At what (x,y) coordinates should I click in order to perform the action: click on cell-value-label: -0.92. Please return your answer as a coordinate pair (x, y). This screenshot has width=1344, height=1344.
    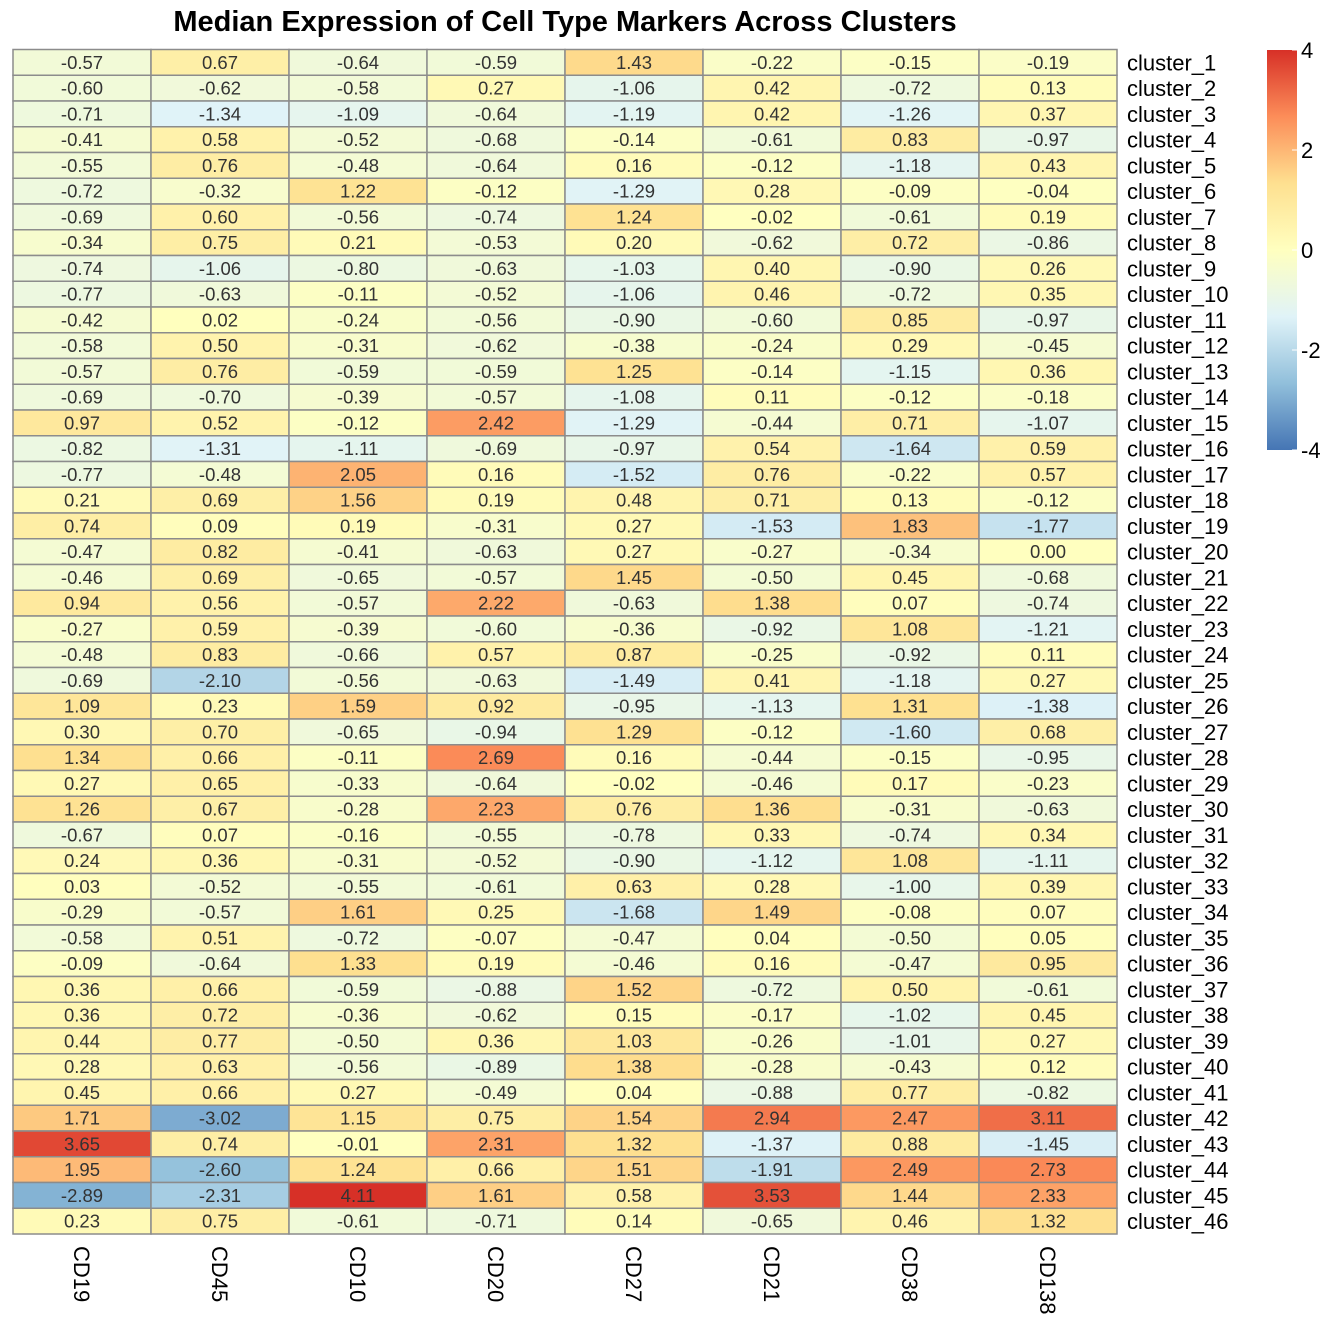
    Looking at the image, I should click on (772, 628).